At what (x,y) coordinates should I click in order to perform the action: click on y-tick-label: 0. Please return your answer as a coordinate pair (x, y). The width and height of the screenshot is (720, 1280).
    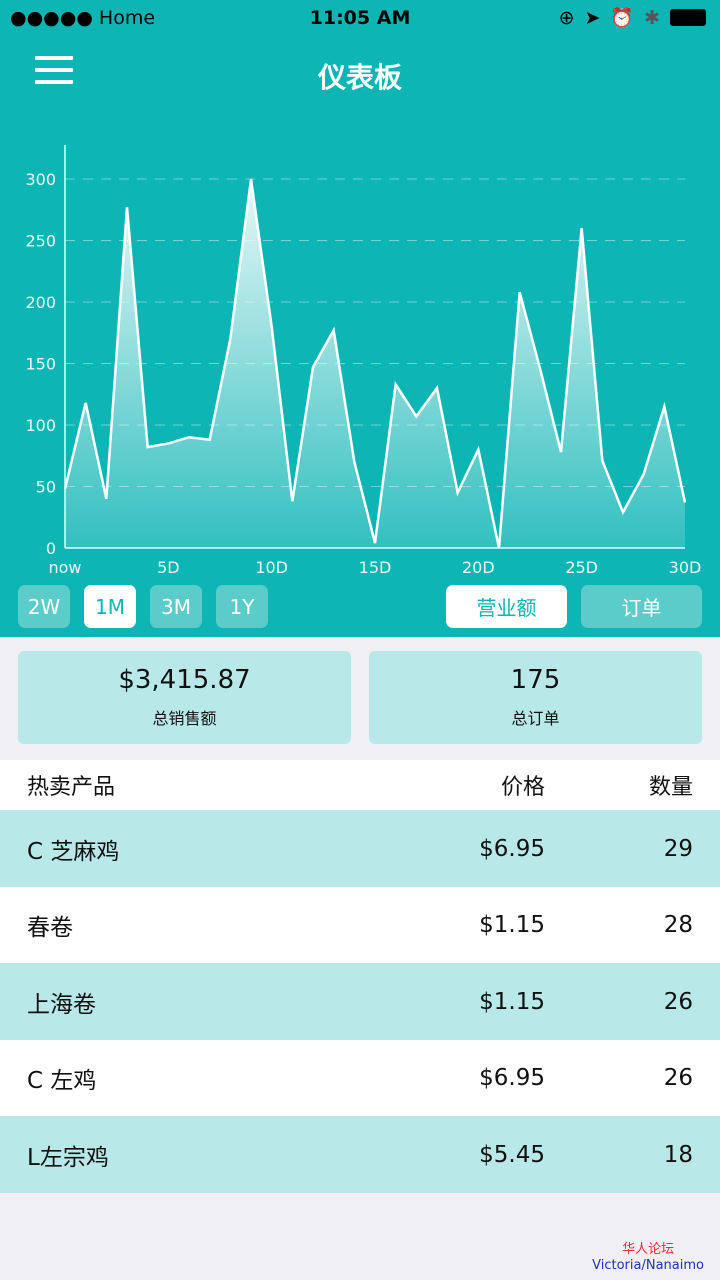
    Looking at the image, I should click on (51, 548).